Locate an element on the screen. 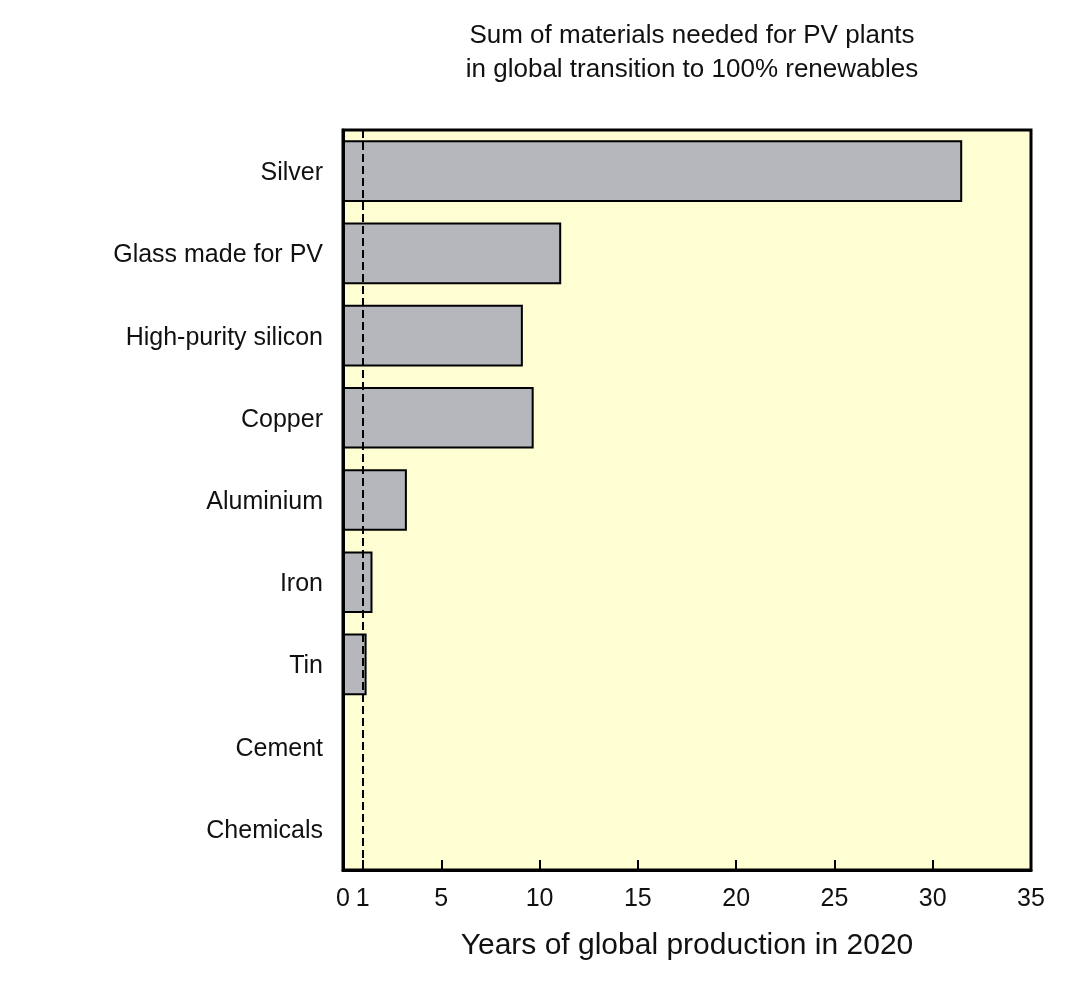 This screenshot has width=1066, height=990. x-tick-label: 5 is located at coordinates (441, 896).